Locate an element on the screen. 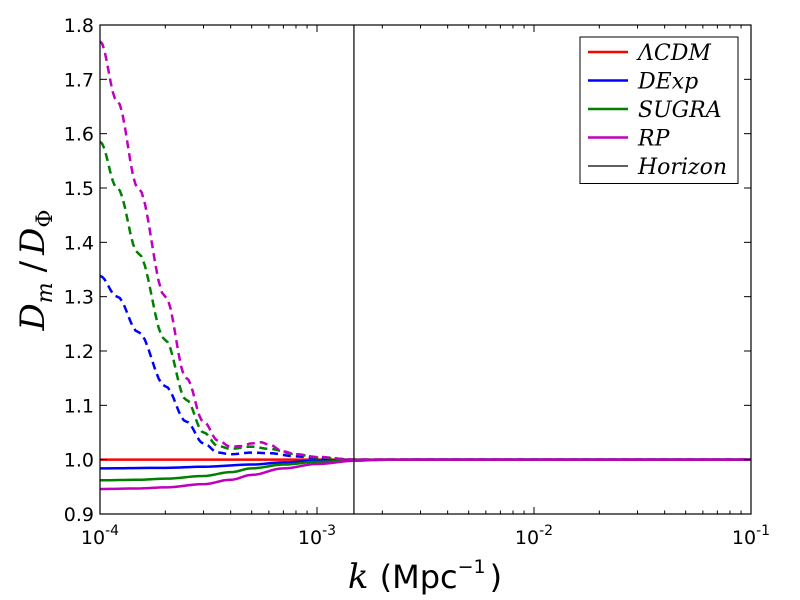 This screenshot has height=600, width=800. legend-label: DExp is located at coordinates (667, 82).